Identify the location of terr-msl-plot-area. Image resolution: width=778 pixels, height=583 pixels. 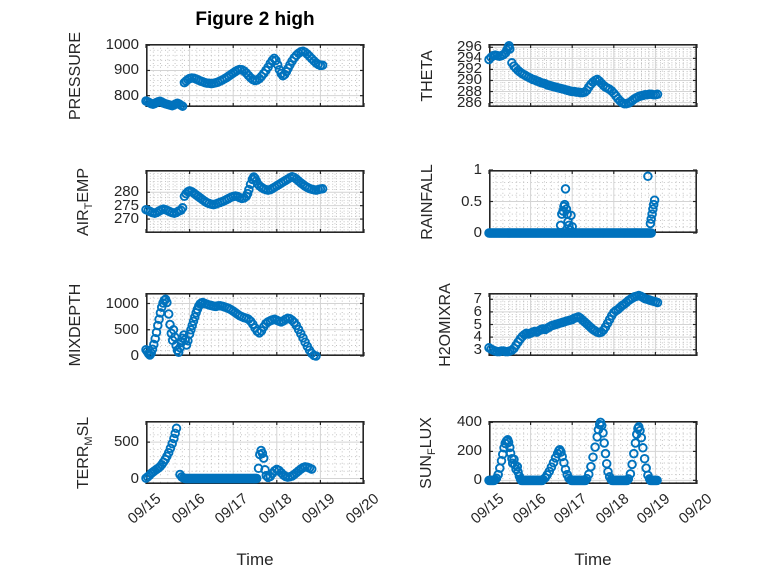
(253, 453).